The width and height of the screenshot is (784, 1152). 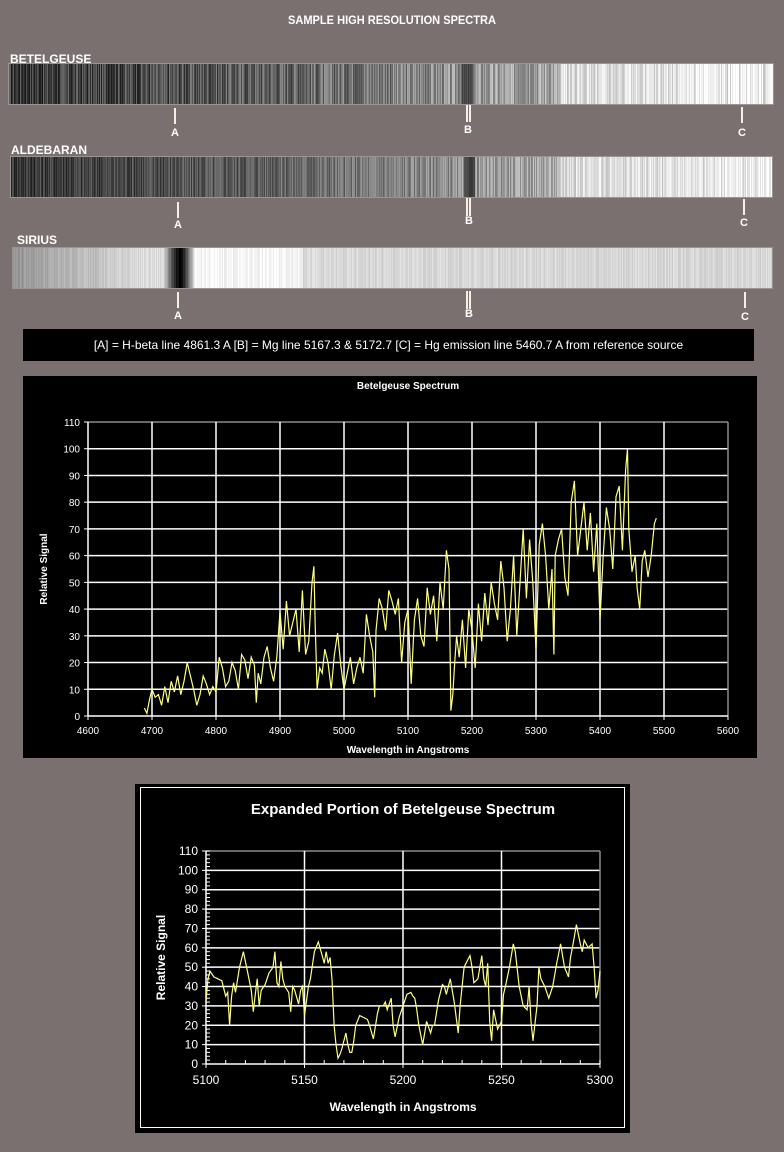 What do you see at coordinates (403, 809) in the screenshot?
I see `chart-title: Expanded Portion of Betelgeuse Spectrum` at bounding box center [403, 809].